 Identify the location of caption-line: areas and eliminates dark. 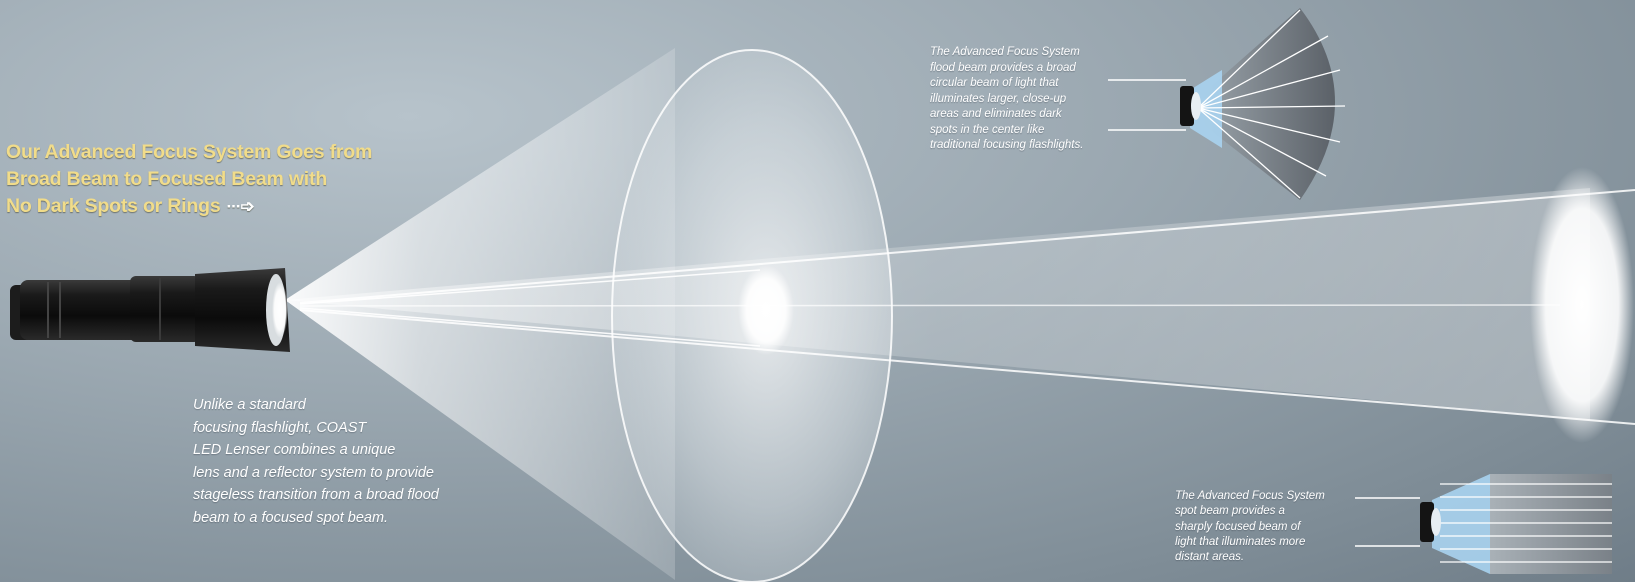
(996, 114).